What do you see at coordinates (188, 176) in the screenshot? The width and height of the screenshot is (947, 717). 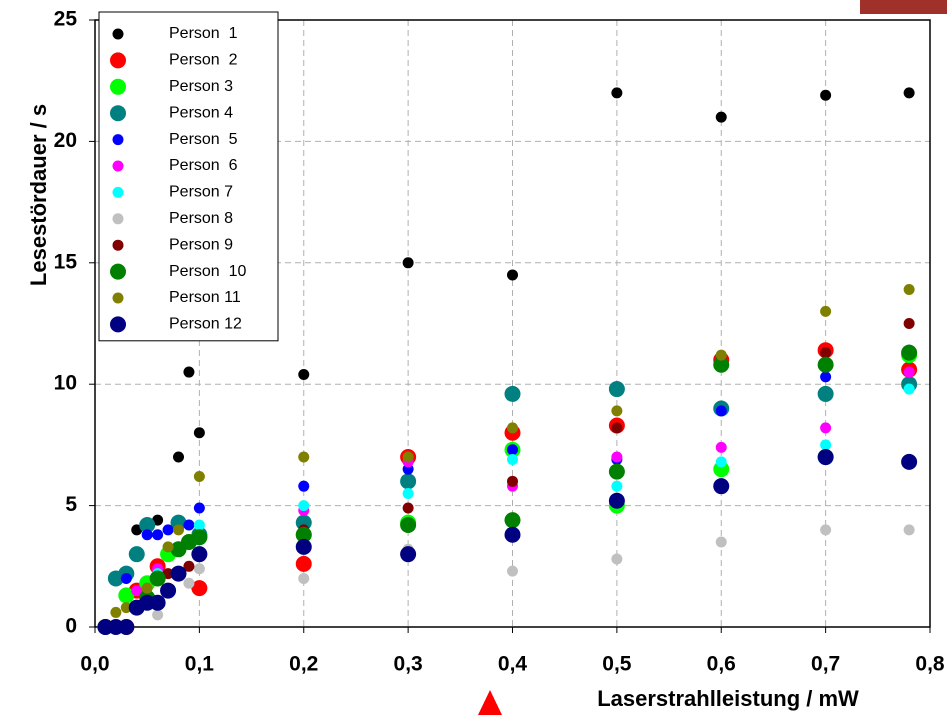 I see `legend-box` at bounding box center [188, 176].